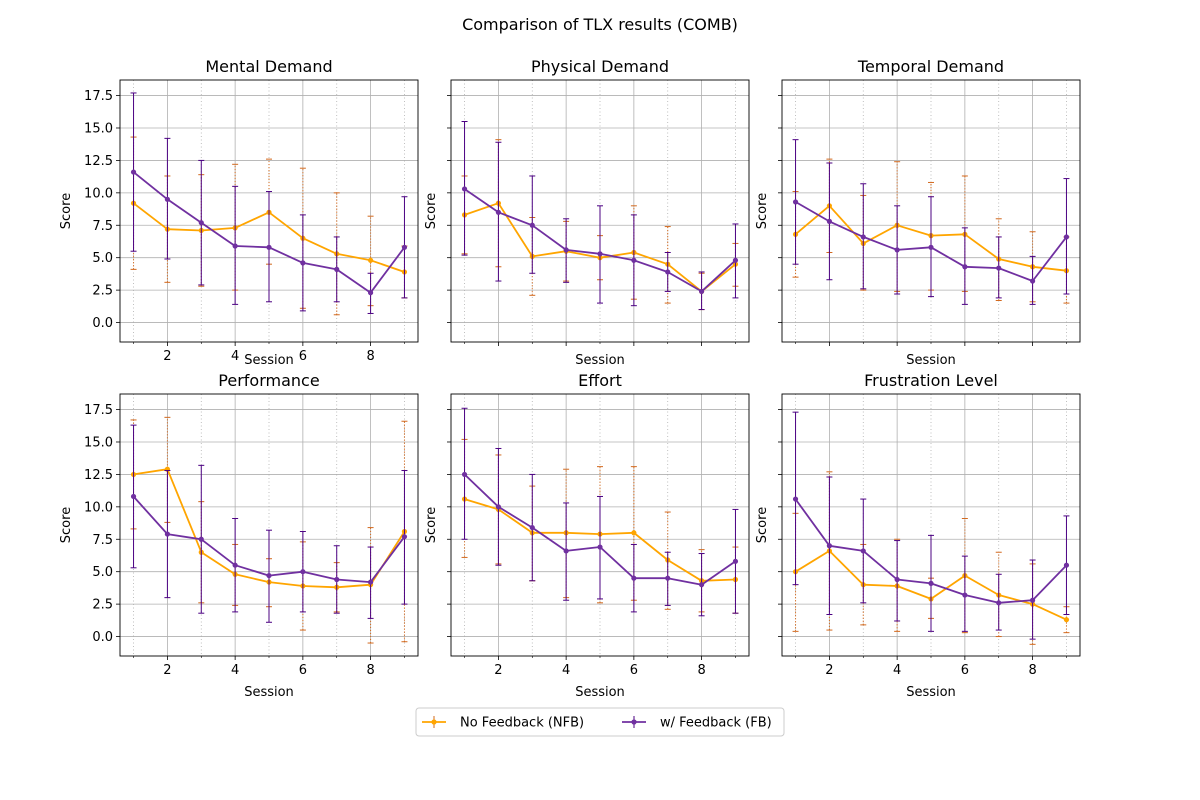  Describe the element at coordinates (931, 380) in the screenshot. I see `panel-title: Frustration Level` at that location.